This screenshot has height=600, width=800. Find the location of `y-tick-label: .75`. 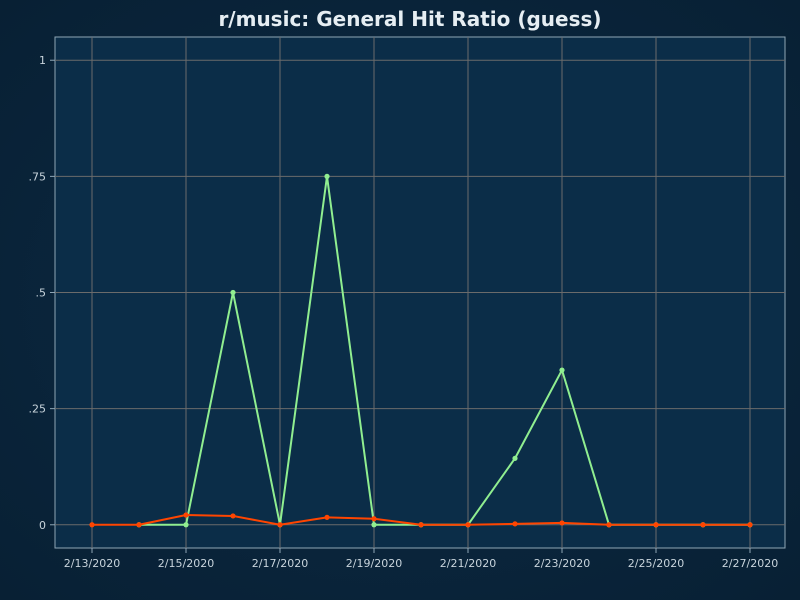

y-tick-label: .75 is located at coordinates (38, 176).